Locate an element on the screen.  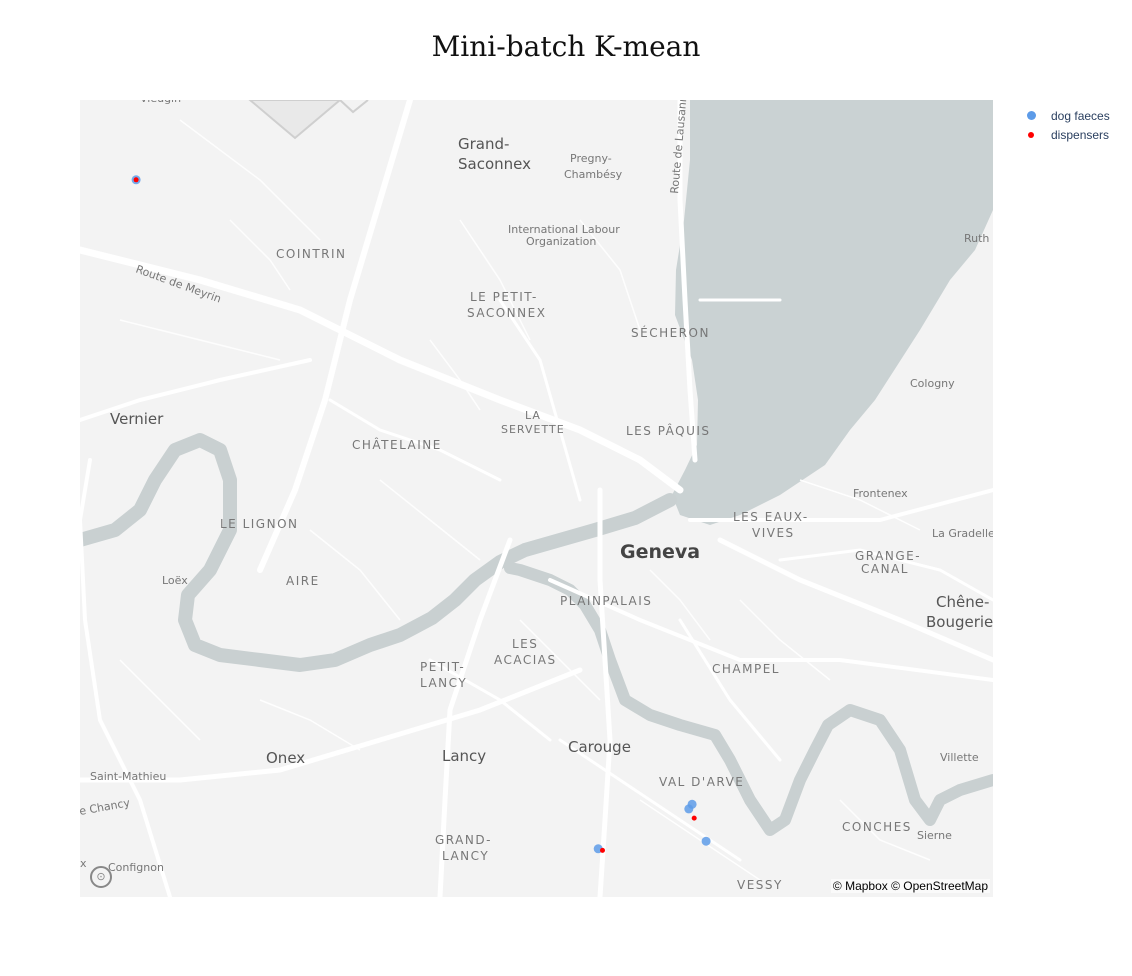
label-plainpalais: PLAINPALAIS is located at coordinates (606, 601).